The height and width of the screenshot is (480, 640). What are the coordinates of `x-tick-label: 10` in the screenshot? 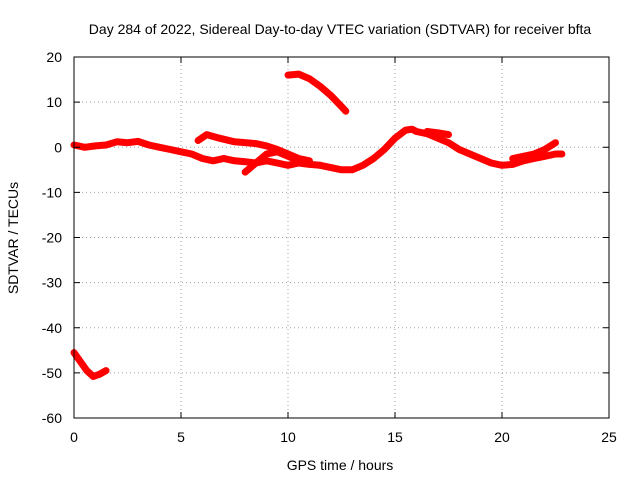 It's located at (288, 437).